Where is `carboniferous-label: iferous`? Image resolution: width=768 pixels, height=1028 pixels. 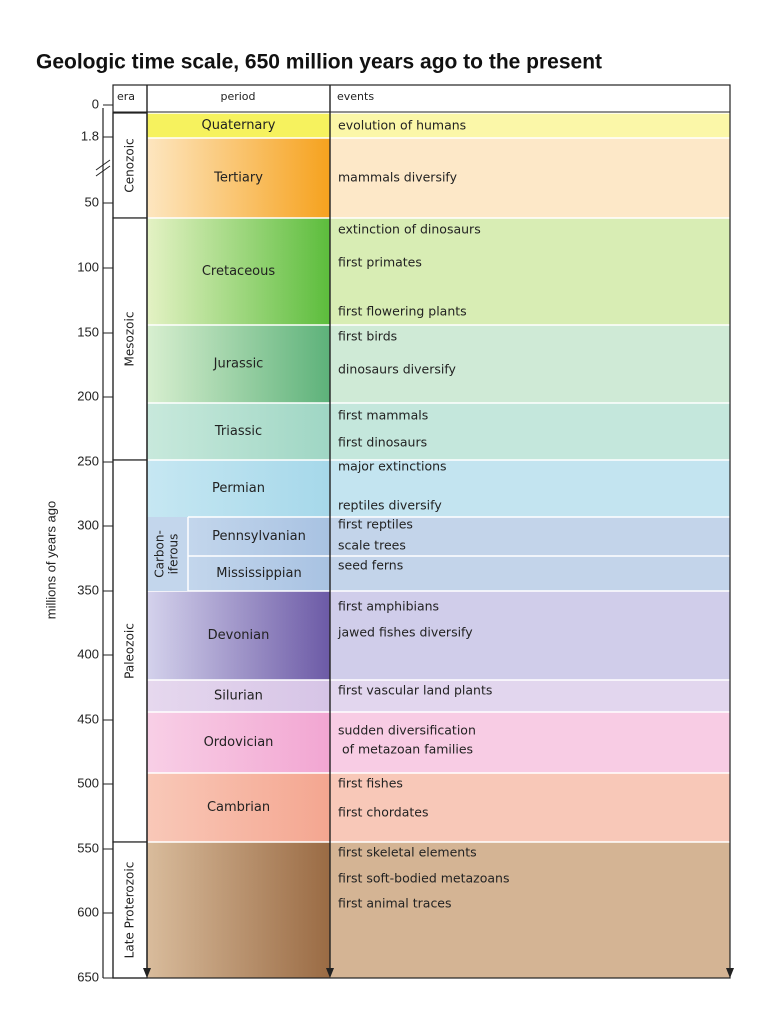 carboniferous-label: iferous is located at coordinates (174, 554).